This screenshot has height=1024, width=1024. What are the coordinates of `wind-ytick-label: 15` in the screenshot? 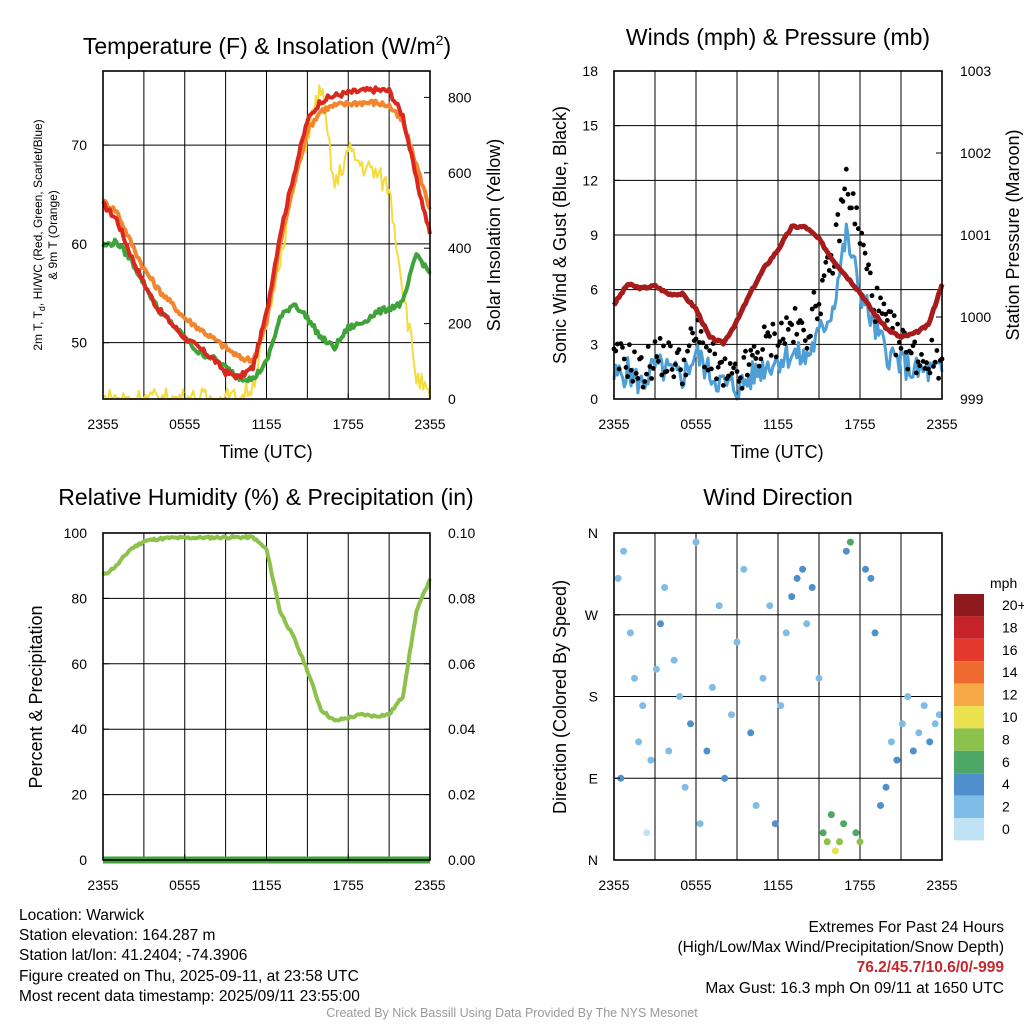 It's located at (590, 126).